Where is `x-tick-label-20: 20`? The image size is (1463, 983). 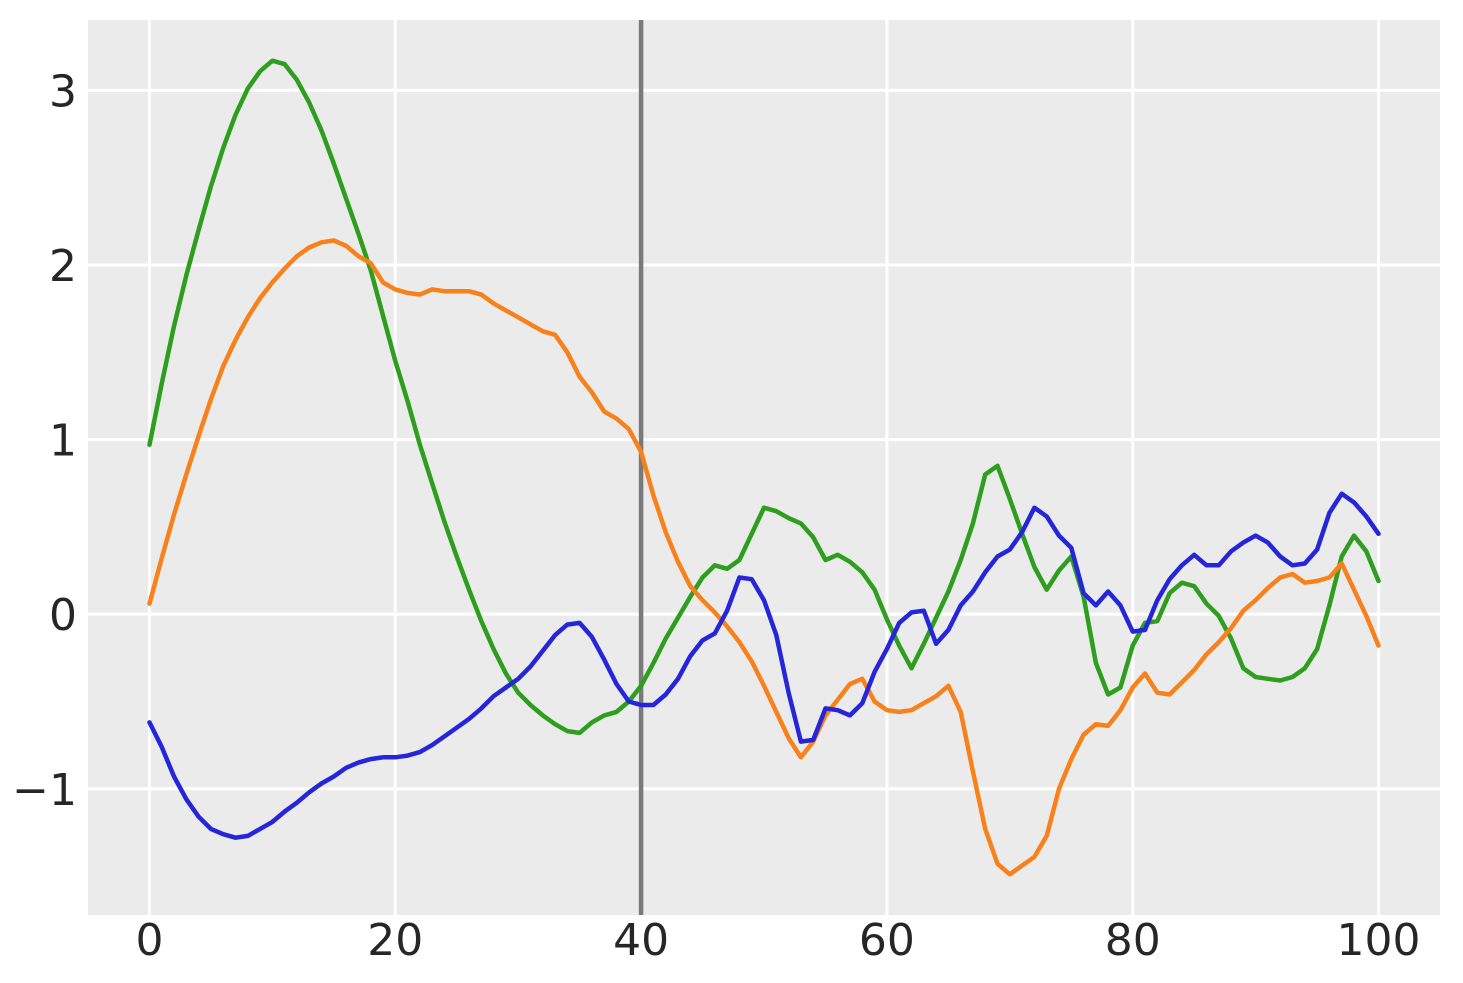 x-tick-label-20: 20 is located at coordinates (395, 940).